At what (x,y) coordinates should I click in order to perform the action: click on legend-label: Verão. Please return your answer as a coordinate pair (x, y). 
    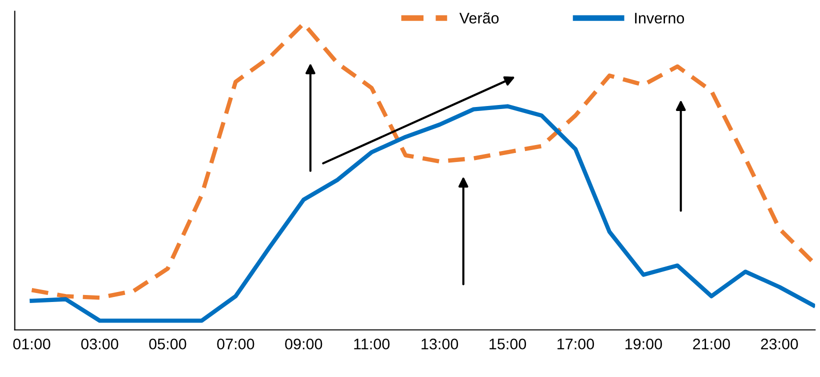
    Looking at the image, I should click on (479, 18).